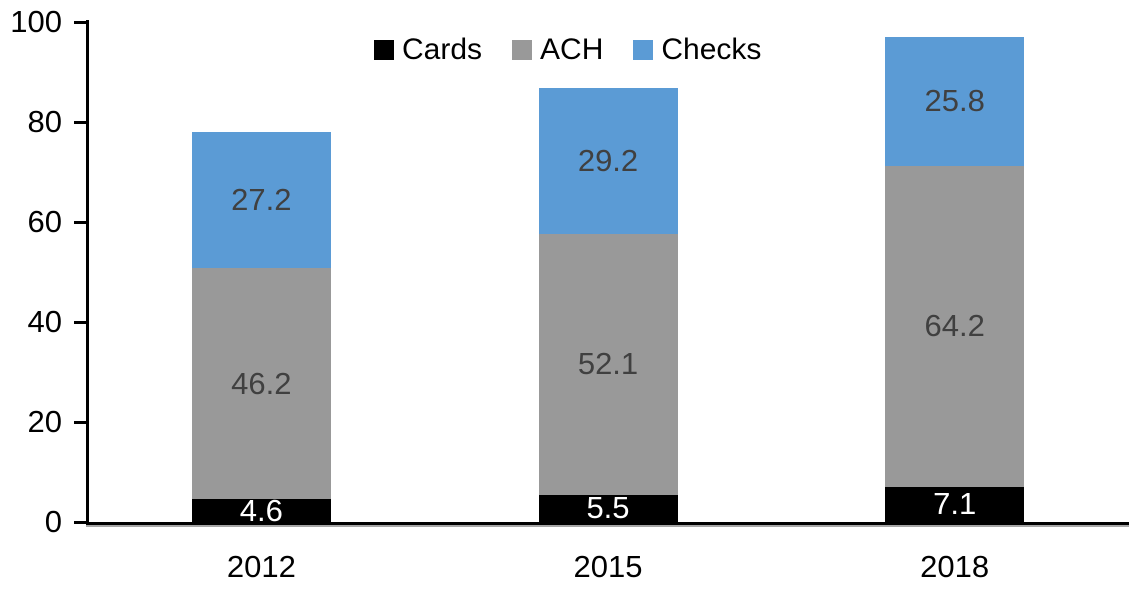 This screenshot has width=1134, height=599. I want to click on data-label-cards-2018: 7.1, so click(955, 504).